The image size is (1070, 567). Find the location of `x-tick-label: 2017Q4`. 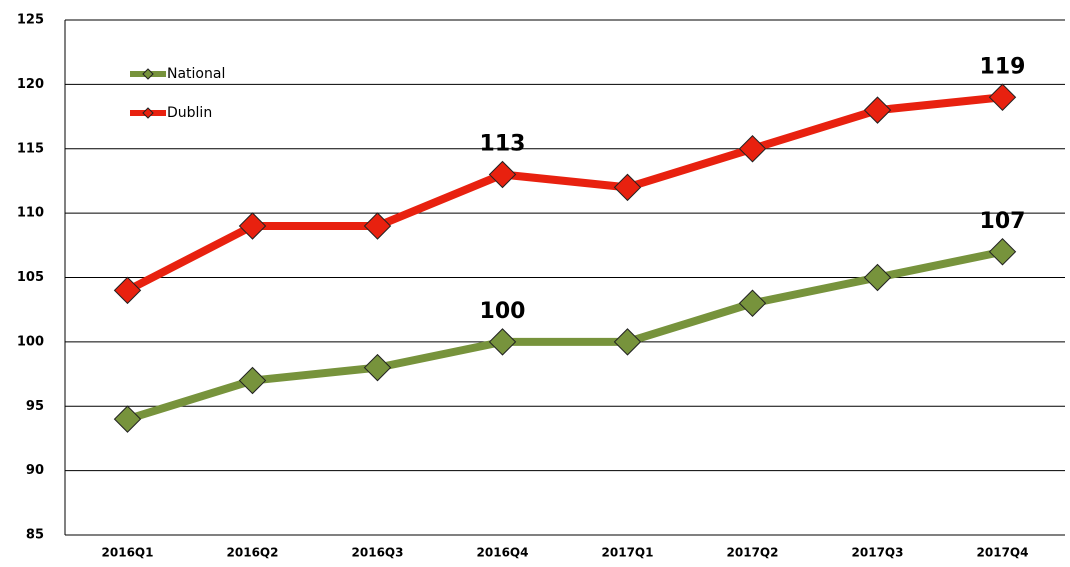

x-tick-label: 2017Q4 is located at coordinates (1003, 553).